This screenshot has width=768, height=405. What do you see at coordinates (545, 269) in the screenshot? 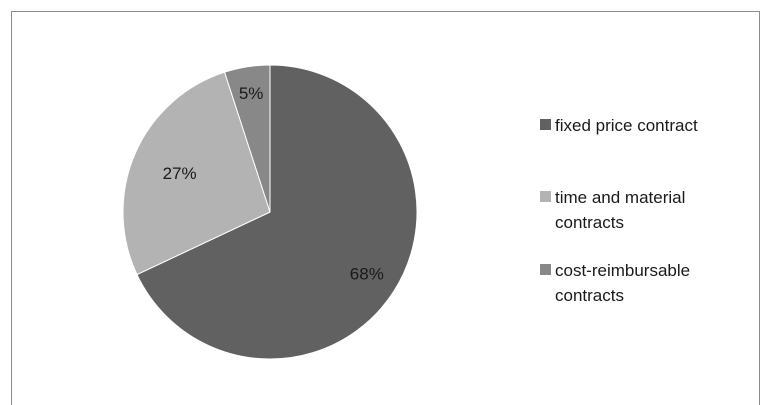
I see `legend-swatch-cost-reimbursable` at bounding box center [545, 269].